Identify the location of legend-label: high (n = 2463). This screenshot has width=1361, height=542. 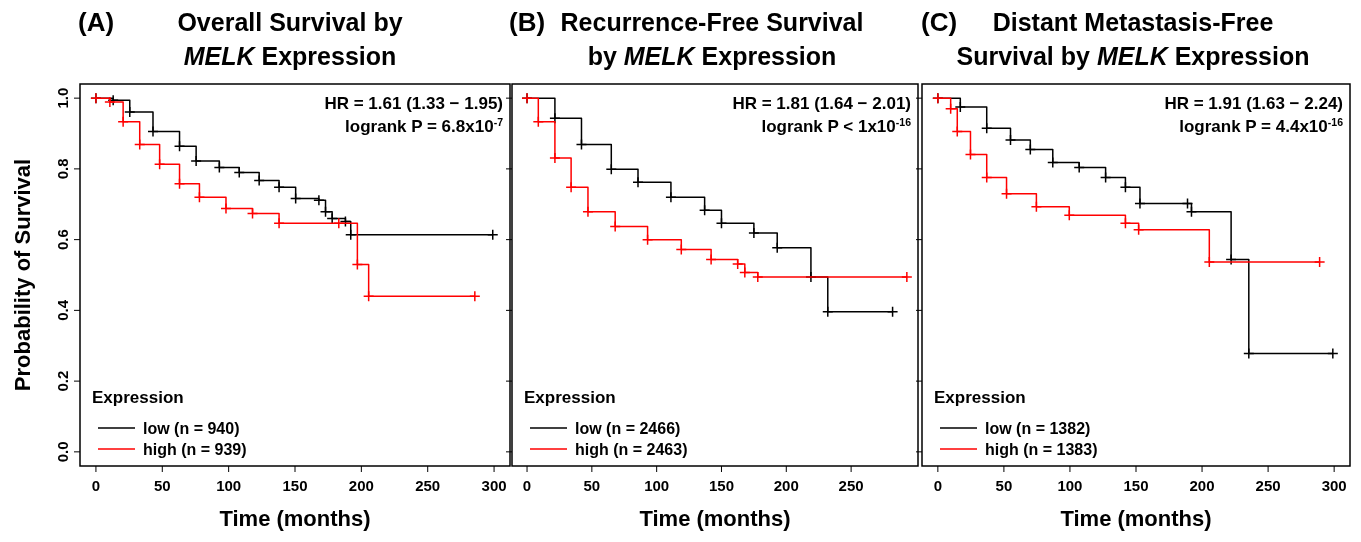
(631, 449).